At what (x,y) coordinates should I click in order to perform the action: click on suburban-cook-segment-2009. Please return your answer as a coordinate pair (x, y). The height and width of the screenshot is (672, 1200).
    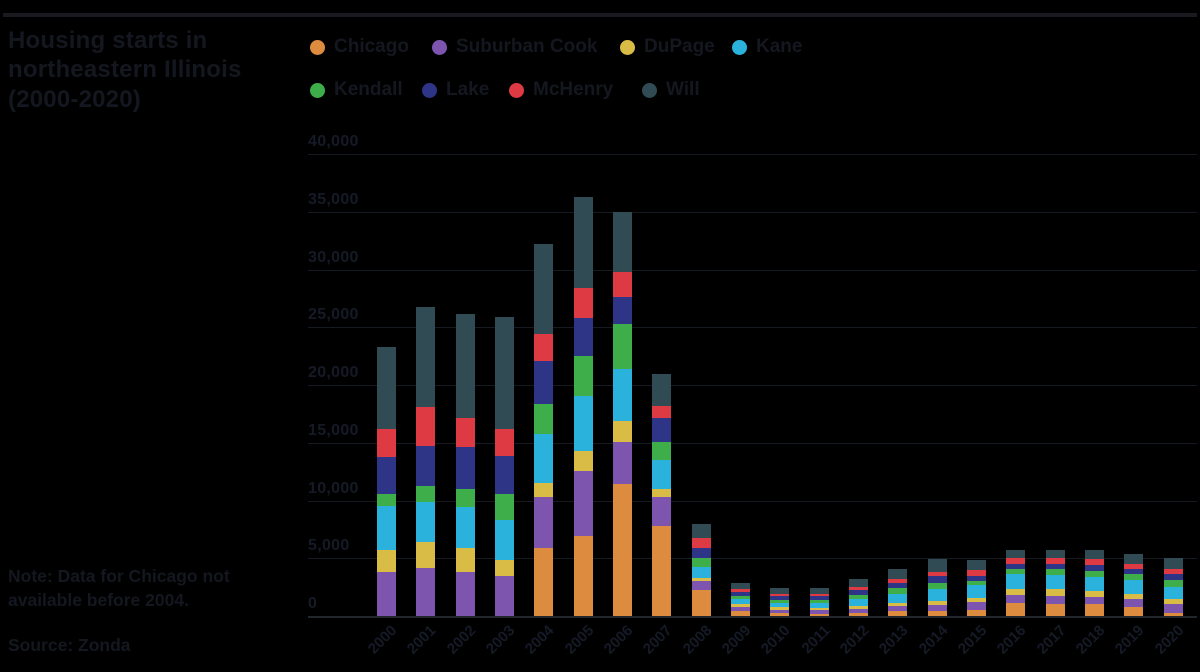
    Looking at the image, I should click on (740, 609).